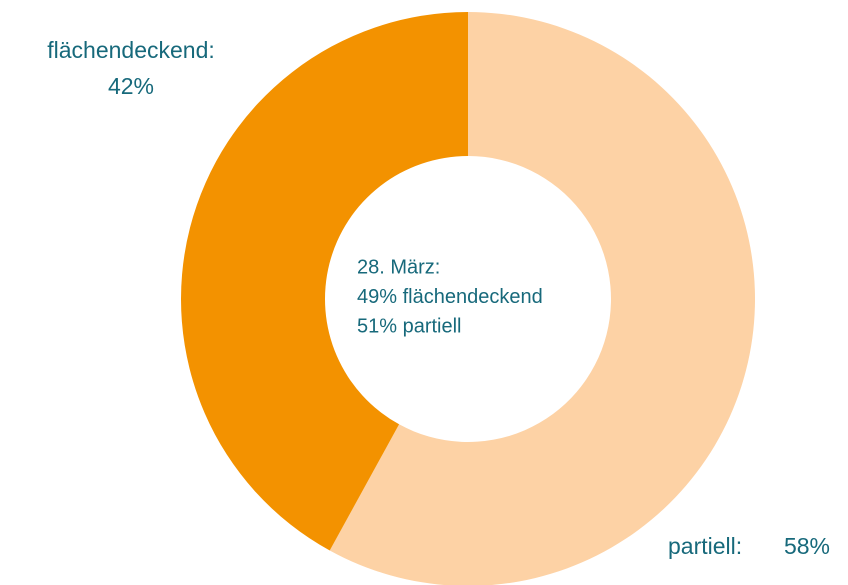 The image size is (848, 585). Describe the element at coordinates (131, 50) in the screenshot. I see `slice-label: flächendeckend:` at that location.